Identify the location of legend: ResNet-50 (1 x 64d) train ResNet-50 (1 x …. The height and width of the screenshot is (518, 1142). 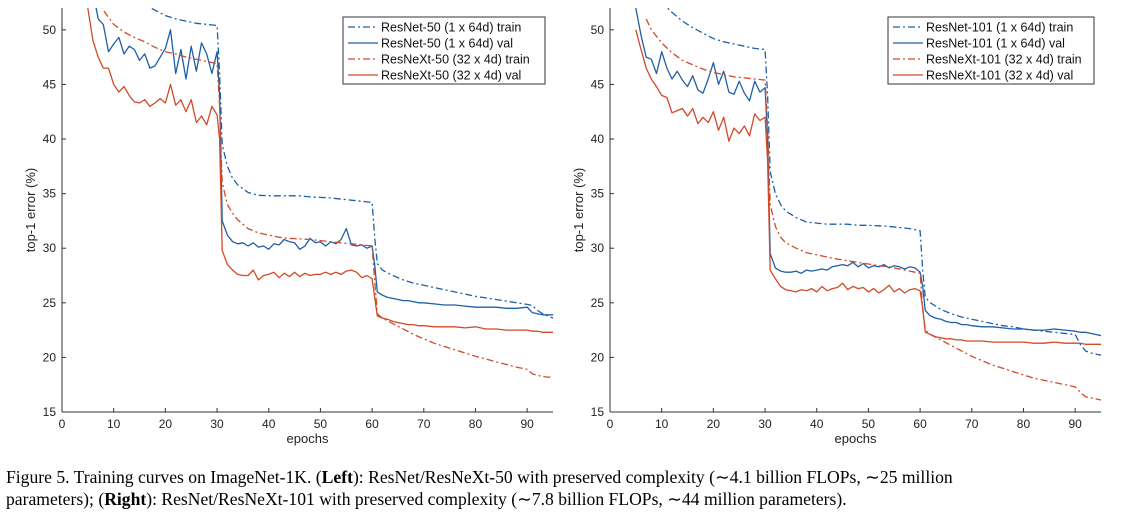
(444, 50).